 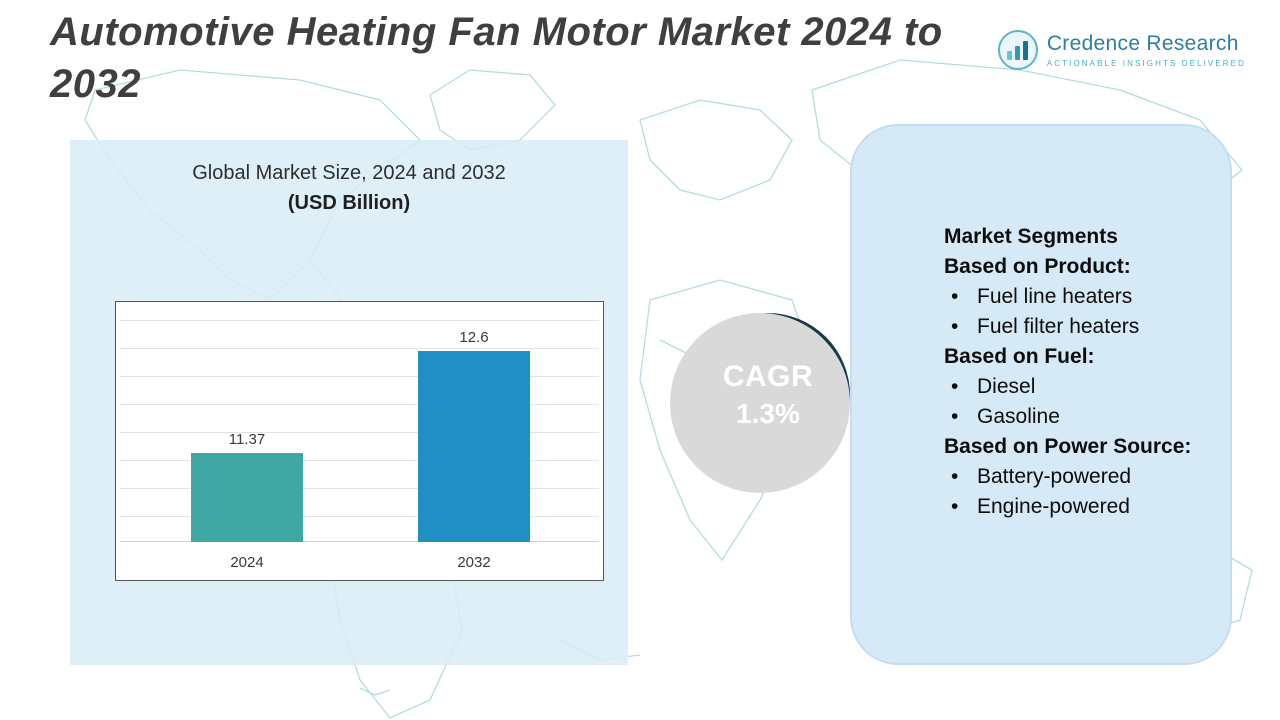 I want to click on x-axis-label-2024: 2024, so click(x=247, y=562).